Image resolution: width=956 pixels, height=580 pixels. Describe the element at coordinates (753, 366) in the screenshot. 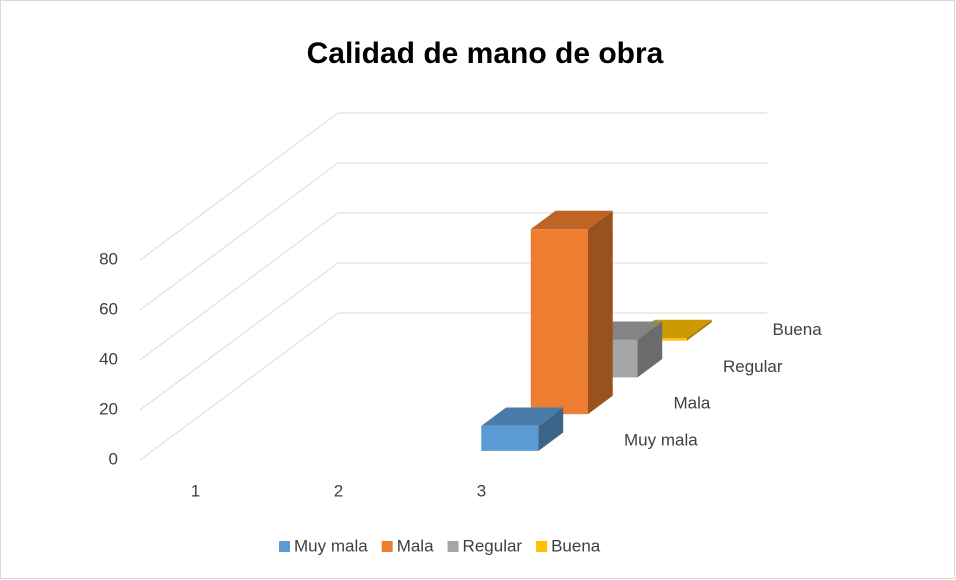

I see `depth-tick-label: Regular` at that location.